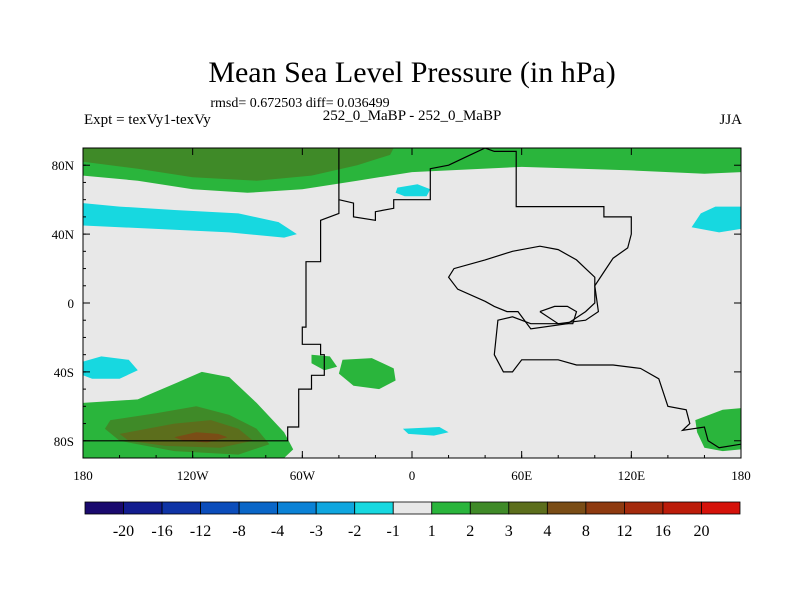 The width and height of the screenshot is (800, 600). What do you see at coordinates (147, 120) in the screenshot?
I see `experiment-label: Expt = texVy1-texVy` at bounding box center [147, 120].